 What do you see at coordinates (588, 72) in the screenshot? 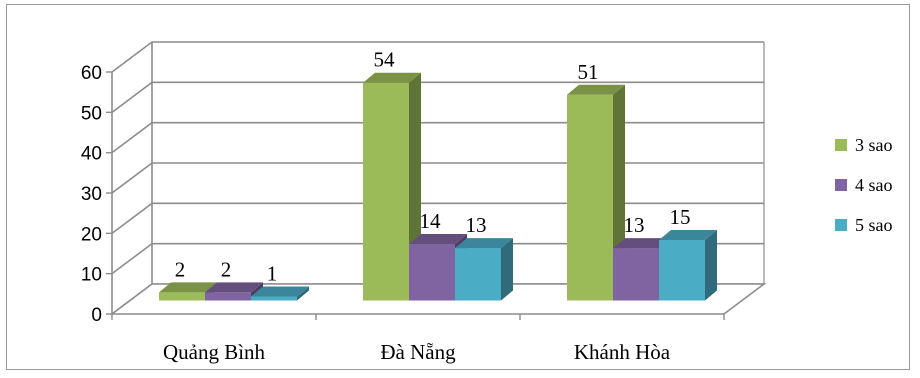
I see `data-label: 51` at bounding box center [588, 72].